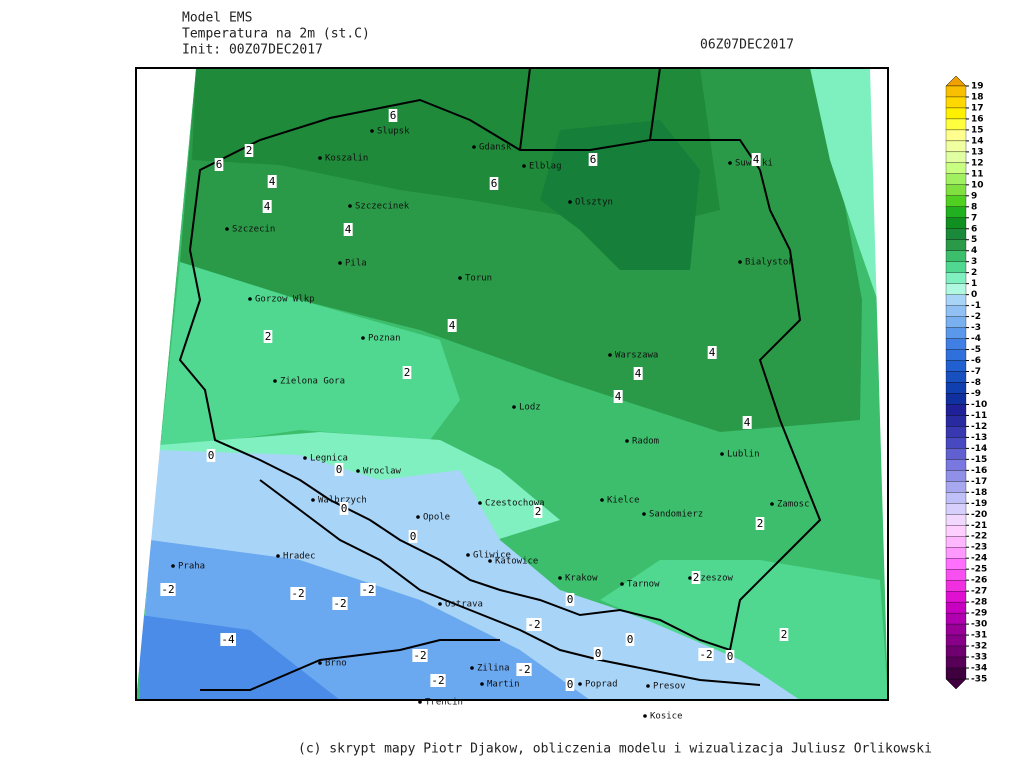 The height and width of the screenshot is (768, 1024). What do you see at coordinates (478, 279) in the screenshot?
I see `city-label: Torun` at bounding box center [478, 279].